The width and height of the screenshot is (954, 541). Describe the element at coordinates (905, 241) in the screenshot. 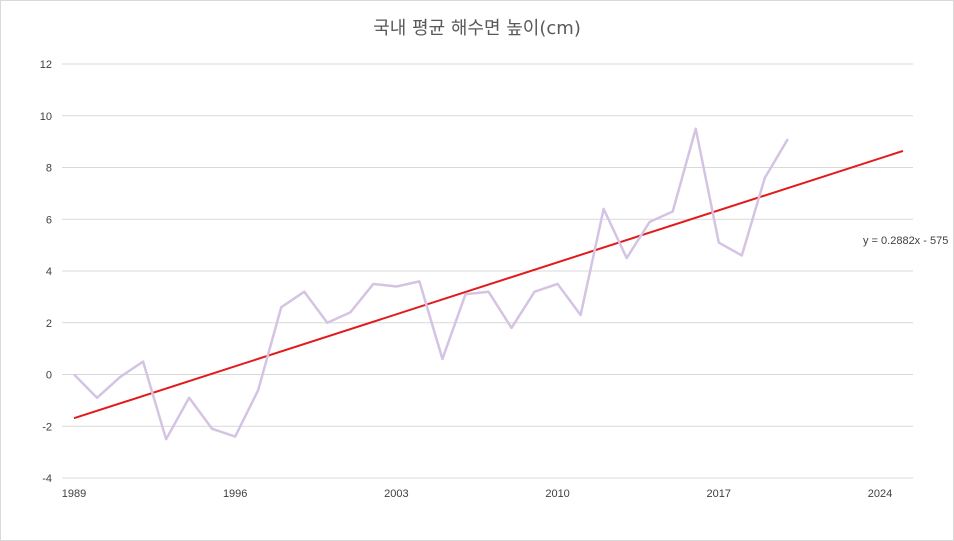

I see `trendline-equation: y = 0.2882x - 575` at that location.